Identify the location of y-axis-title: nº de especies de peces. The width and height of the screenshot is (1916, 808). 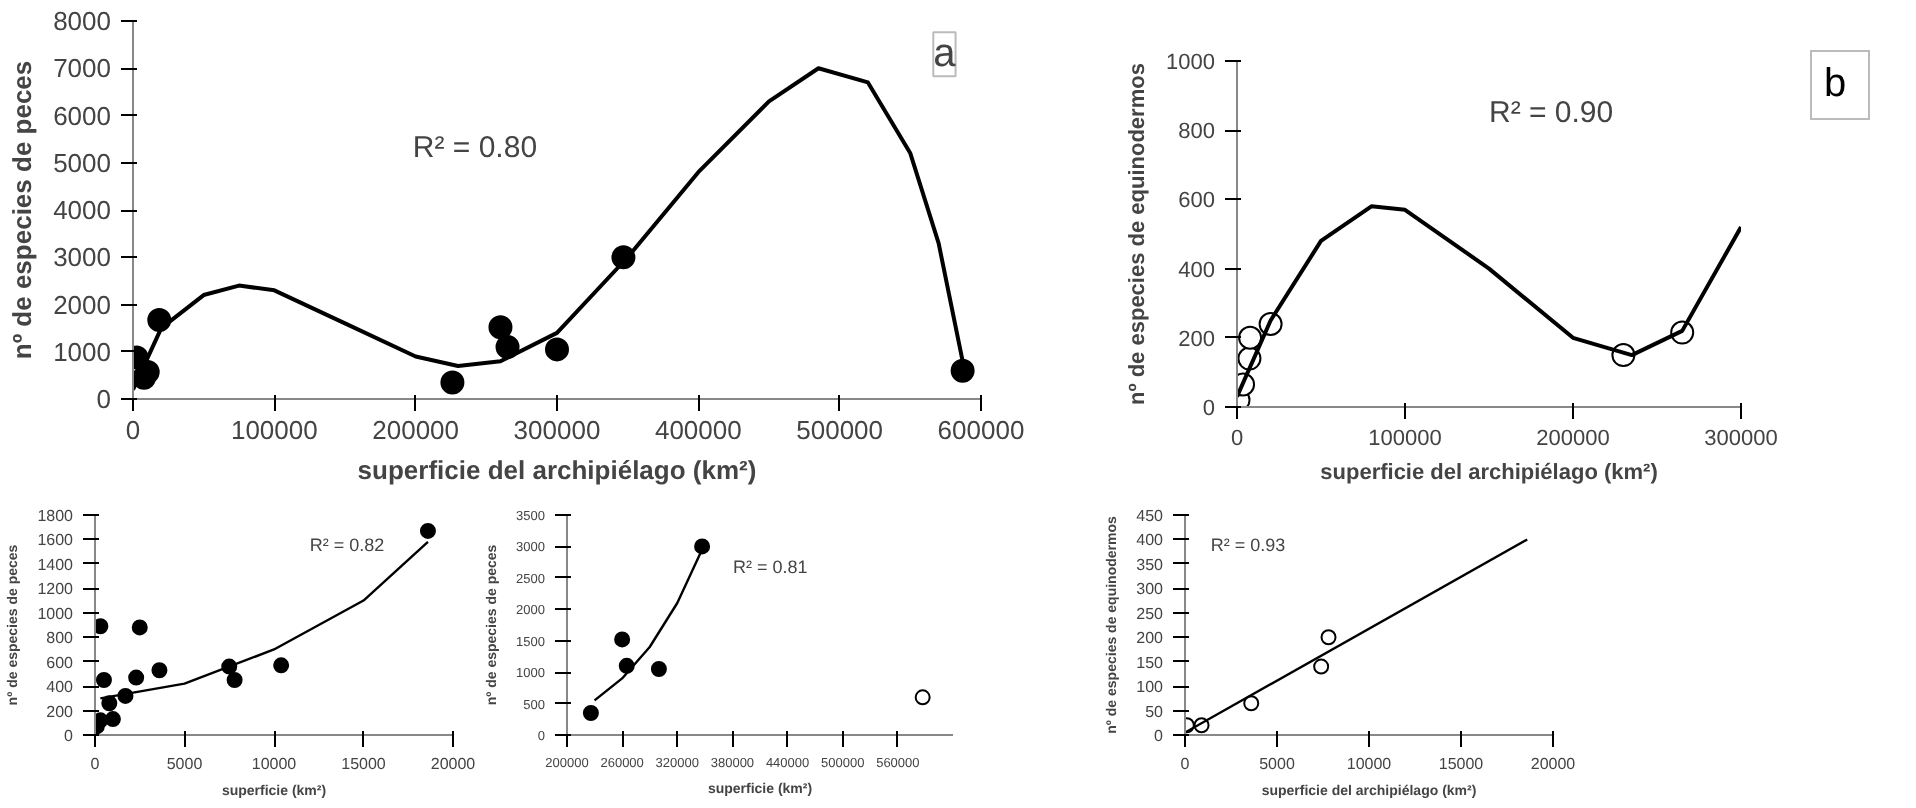
(22, 210).